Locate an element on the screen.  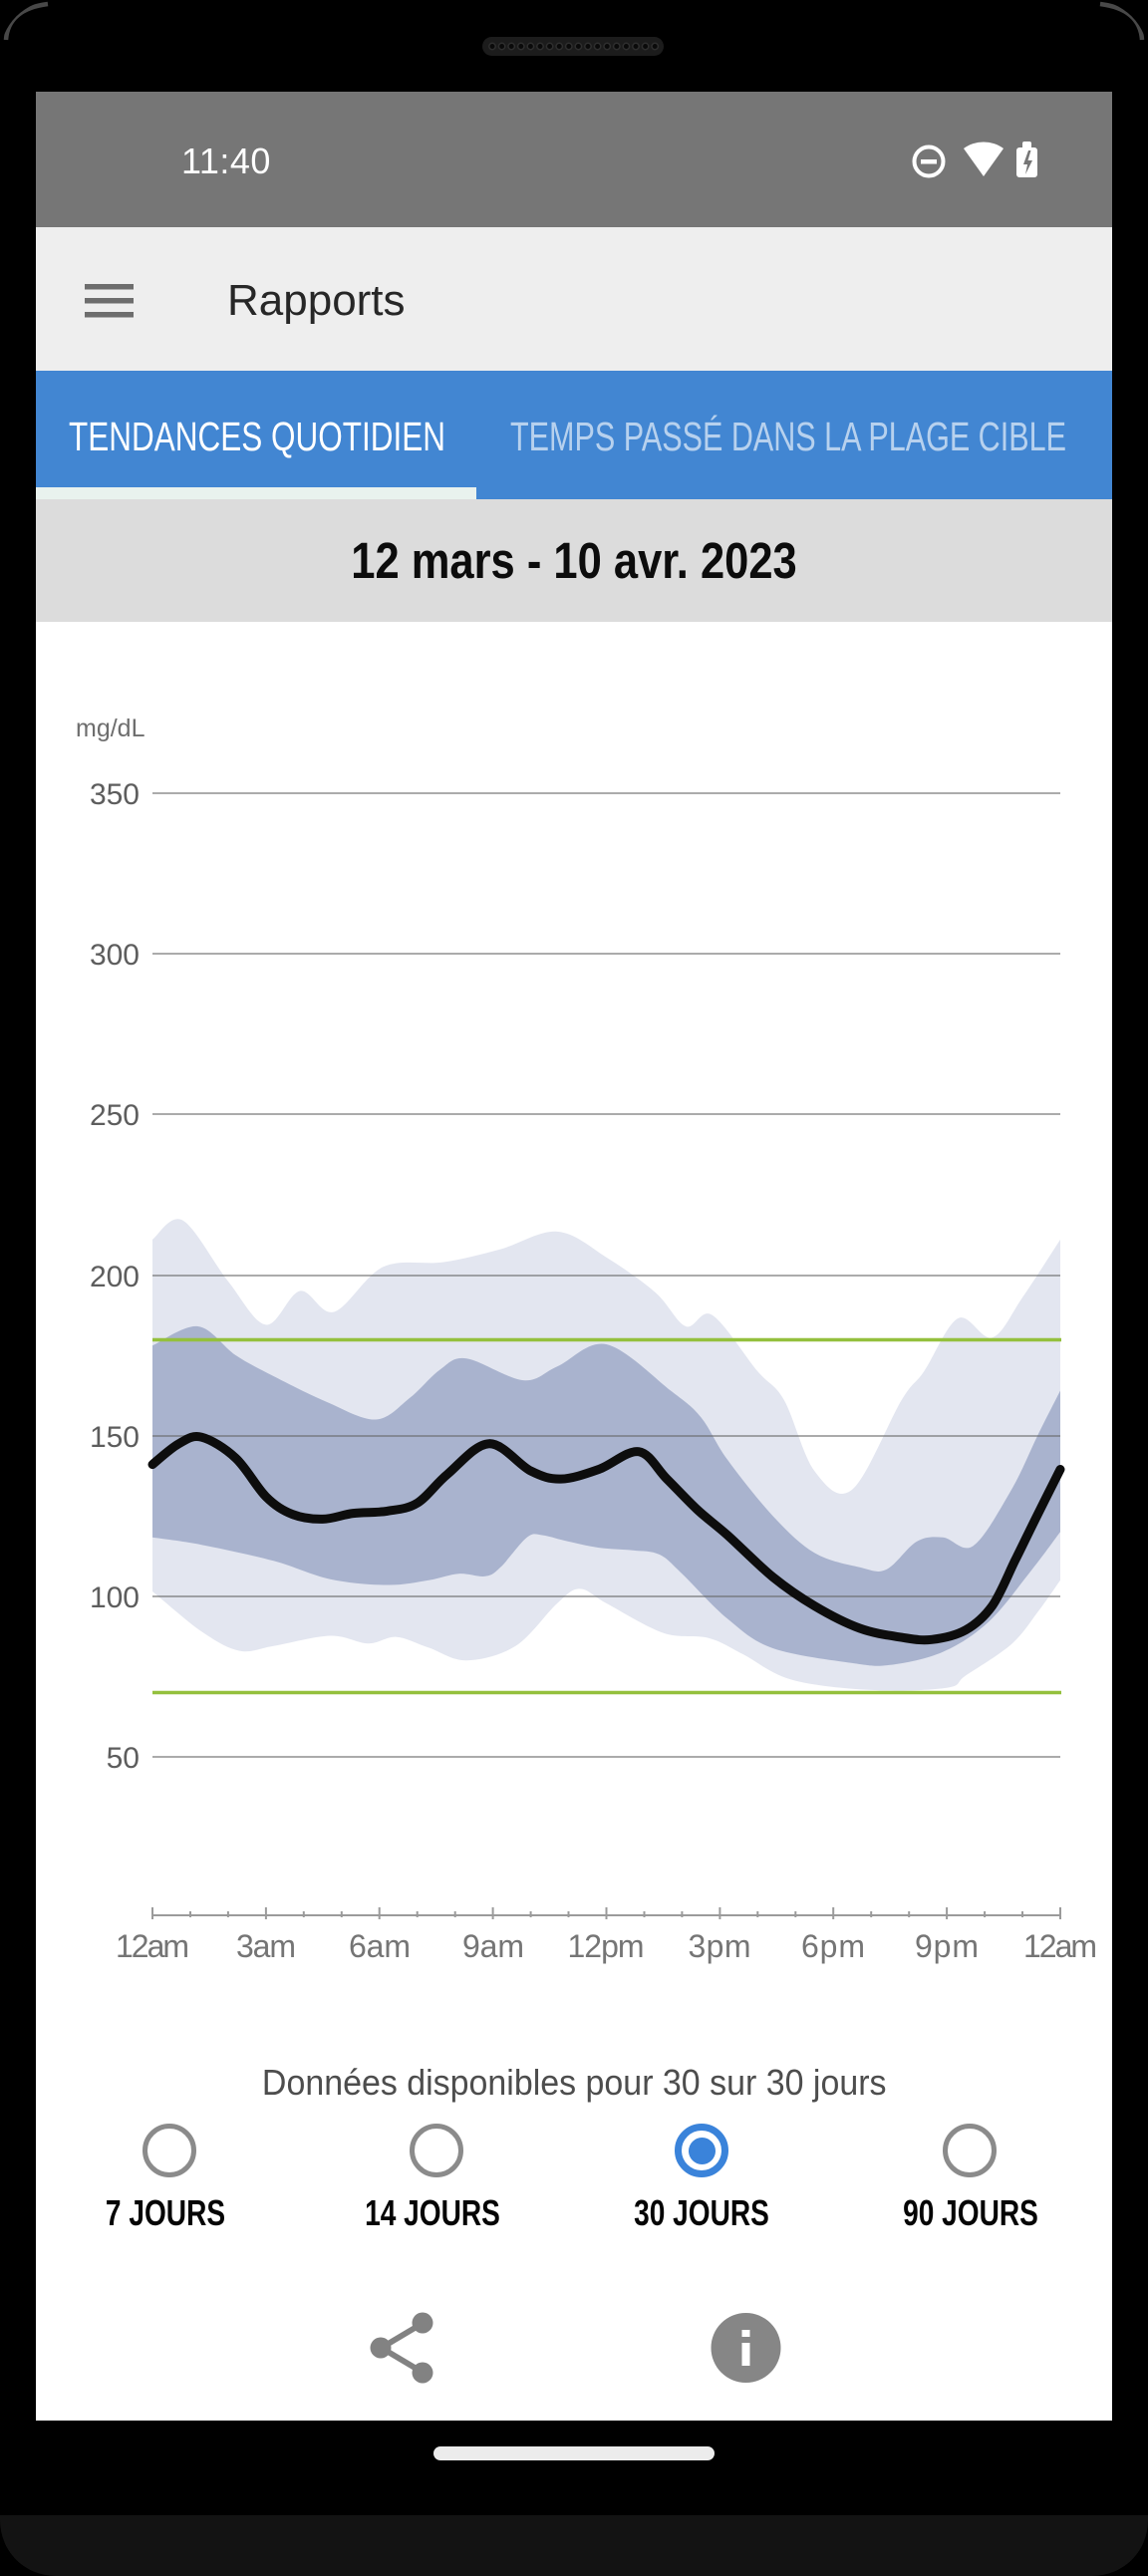
svg-text: 9am is located at coordinates (493, 1946).